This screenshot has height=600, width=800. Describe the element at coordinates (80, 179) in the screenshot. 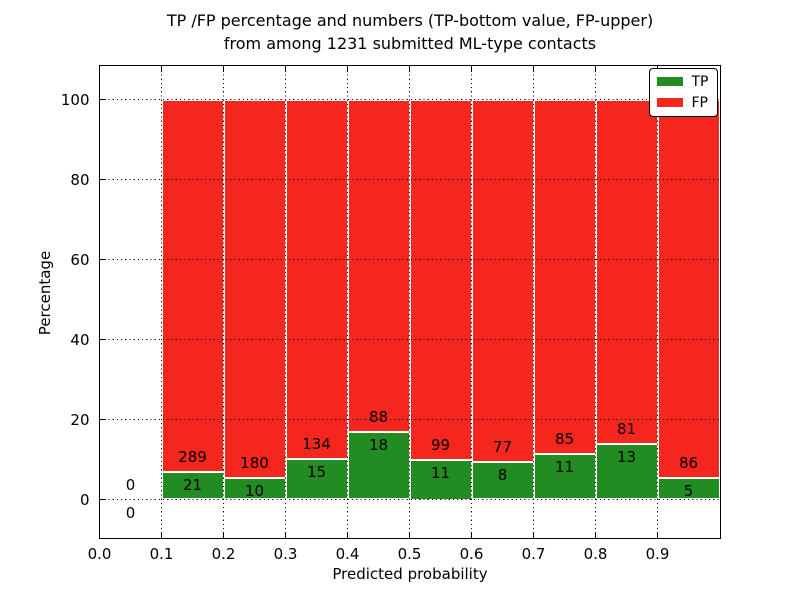

I see `y-tick-label: 80` at that location.